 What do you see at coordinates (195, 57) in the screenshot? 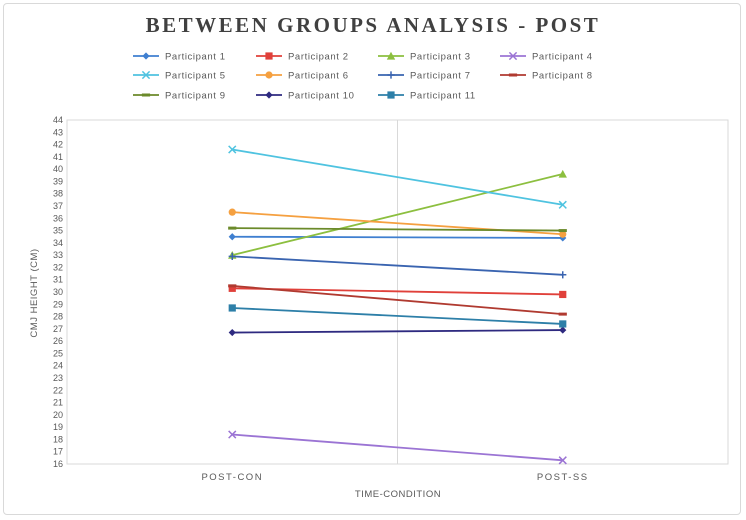
I see `legend-label: Participant 1` at bounding box center [195, 57].